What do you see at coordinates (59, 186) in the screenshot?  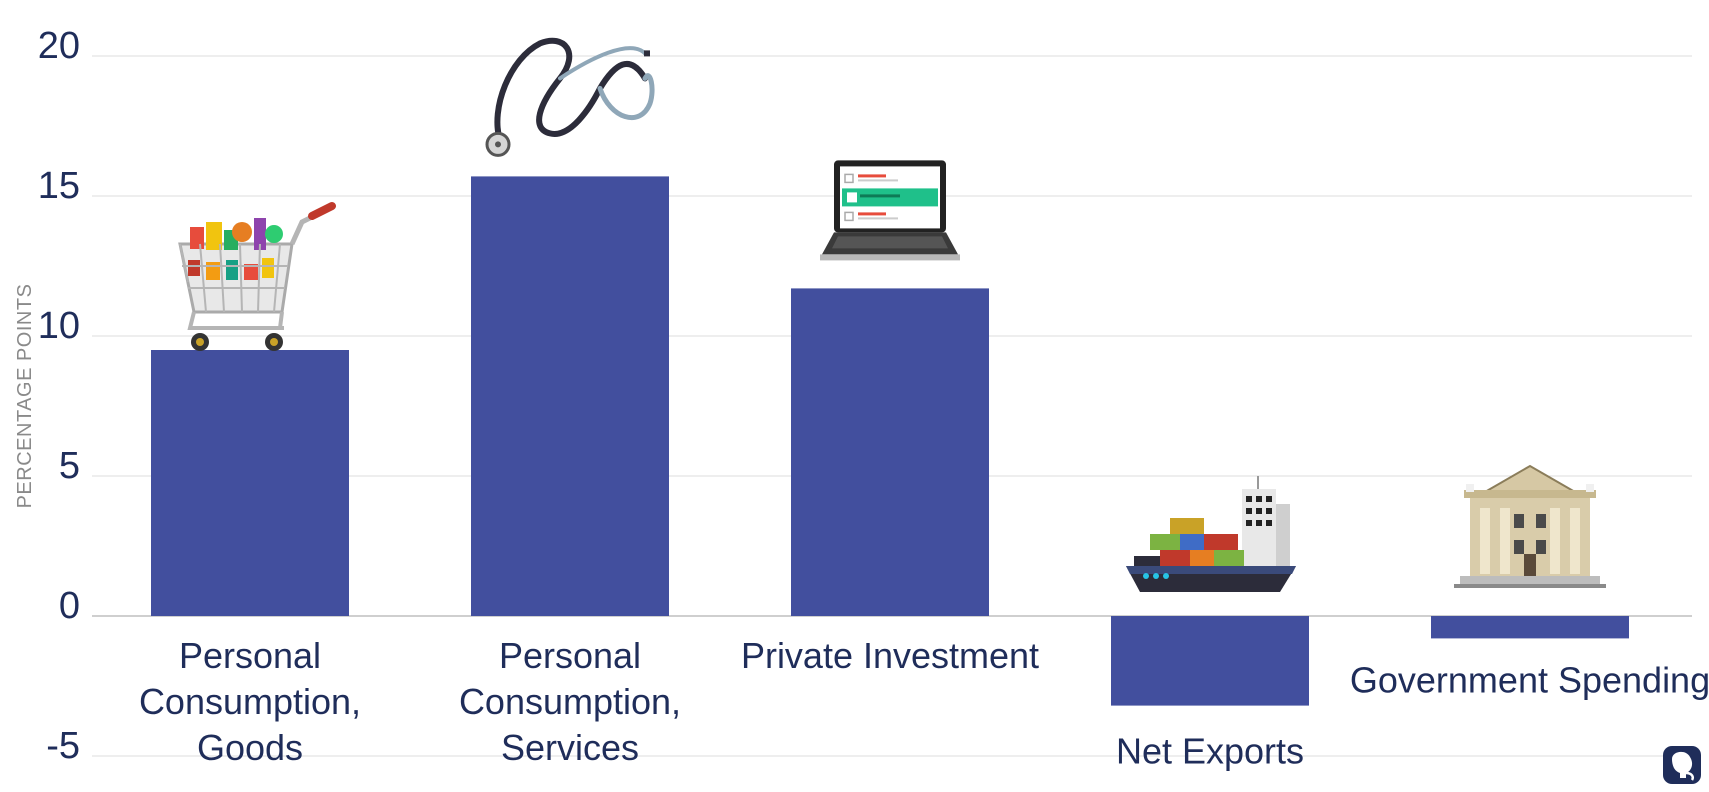 I see `y-tick-label: 15` at bounding box center [59, 186].